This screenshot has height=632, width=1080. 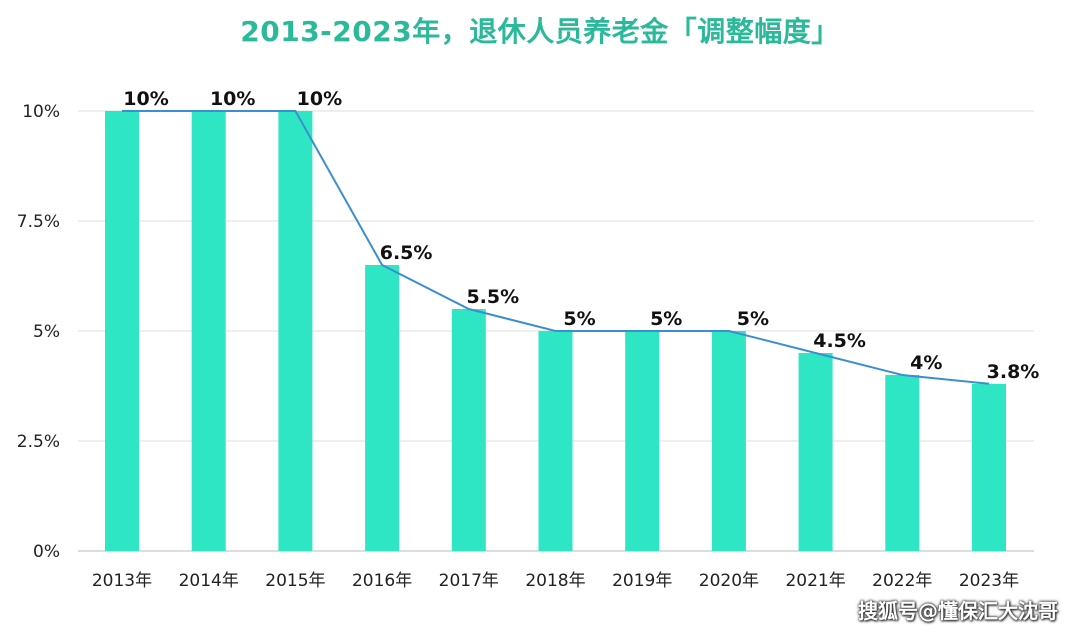 I want to click on x-tick-label: 2021年, so click(x=815, y=581).